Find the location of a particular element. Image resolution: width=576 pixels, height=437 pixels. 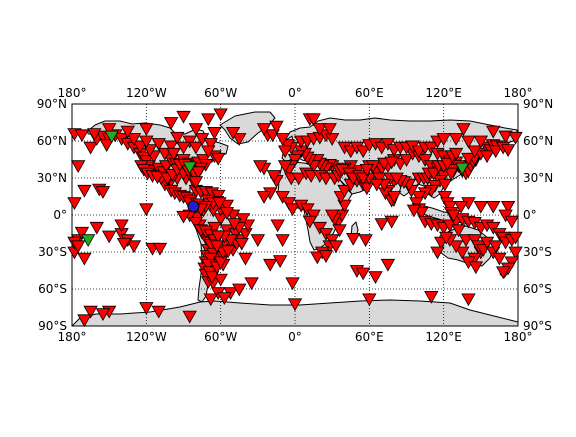

lat-label-left: 30°S is located at coordinates (52, 252).